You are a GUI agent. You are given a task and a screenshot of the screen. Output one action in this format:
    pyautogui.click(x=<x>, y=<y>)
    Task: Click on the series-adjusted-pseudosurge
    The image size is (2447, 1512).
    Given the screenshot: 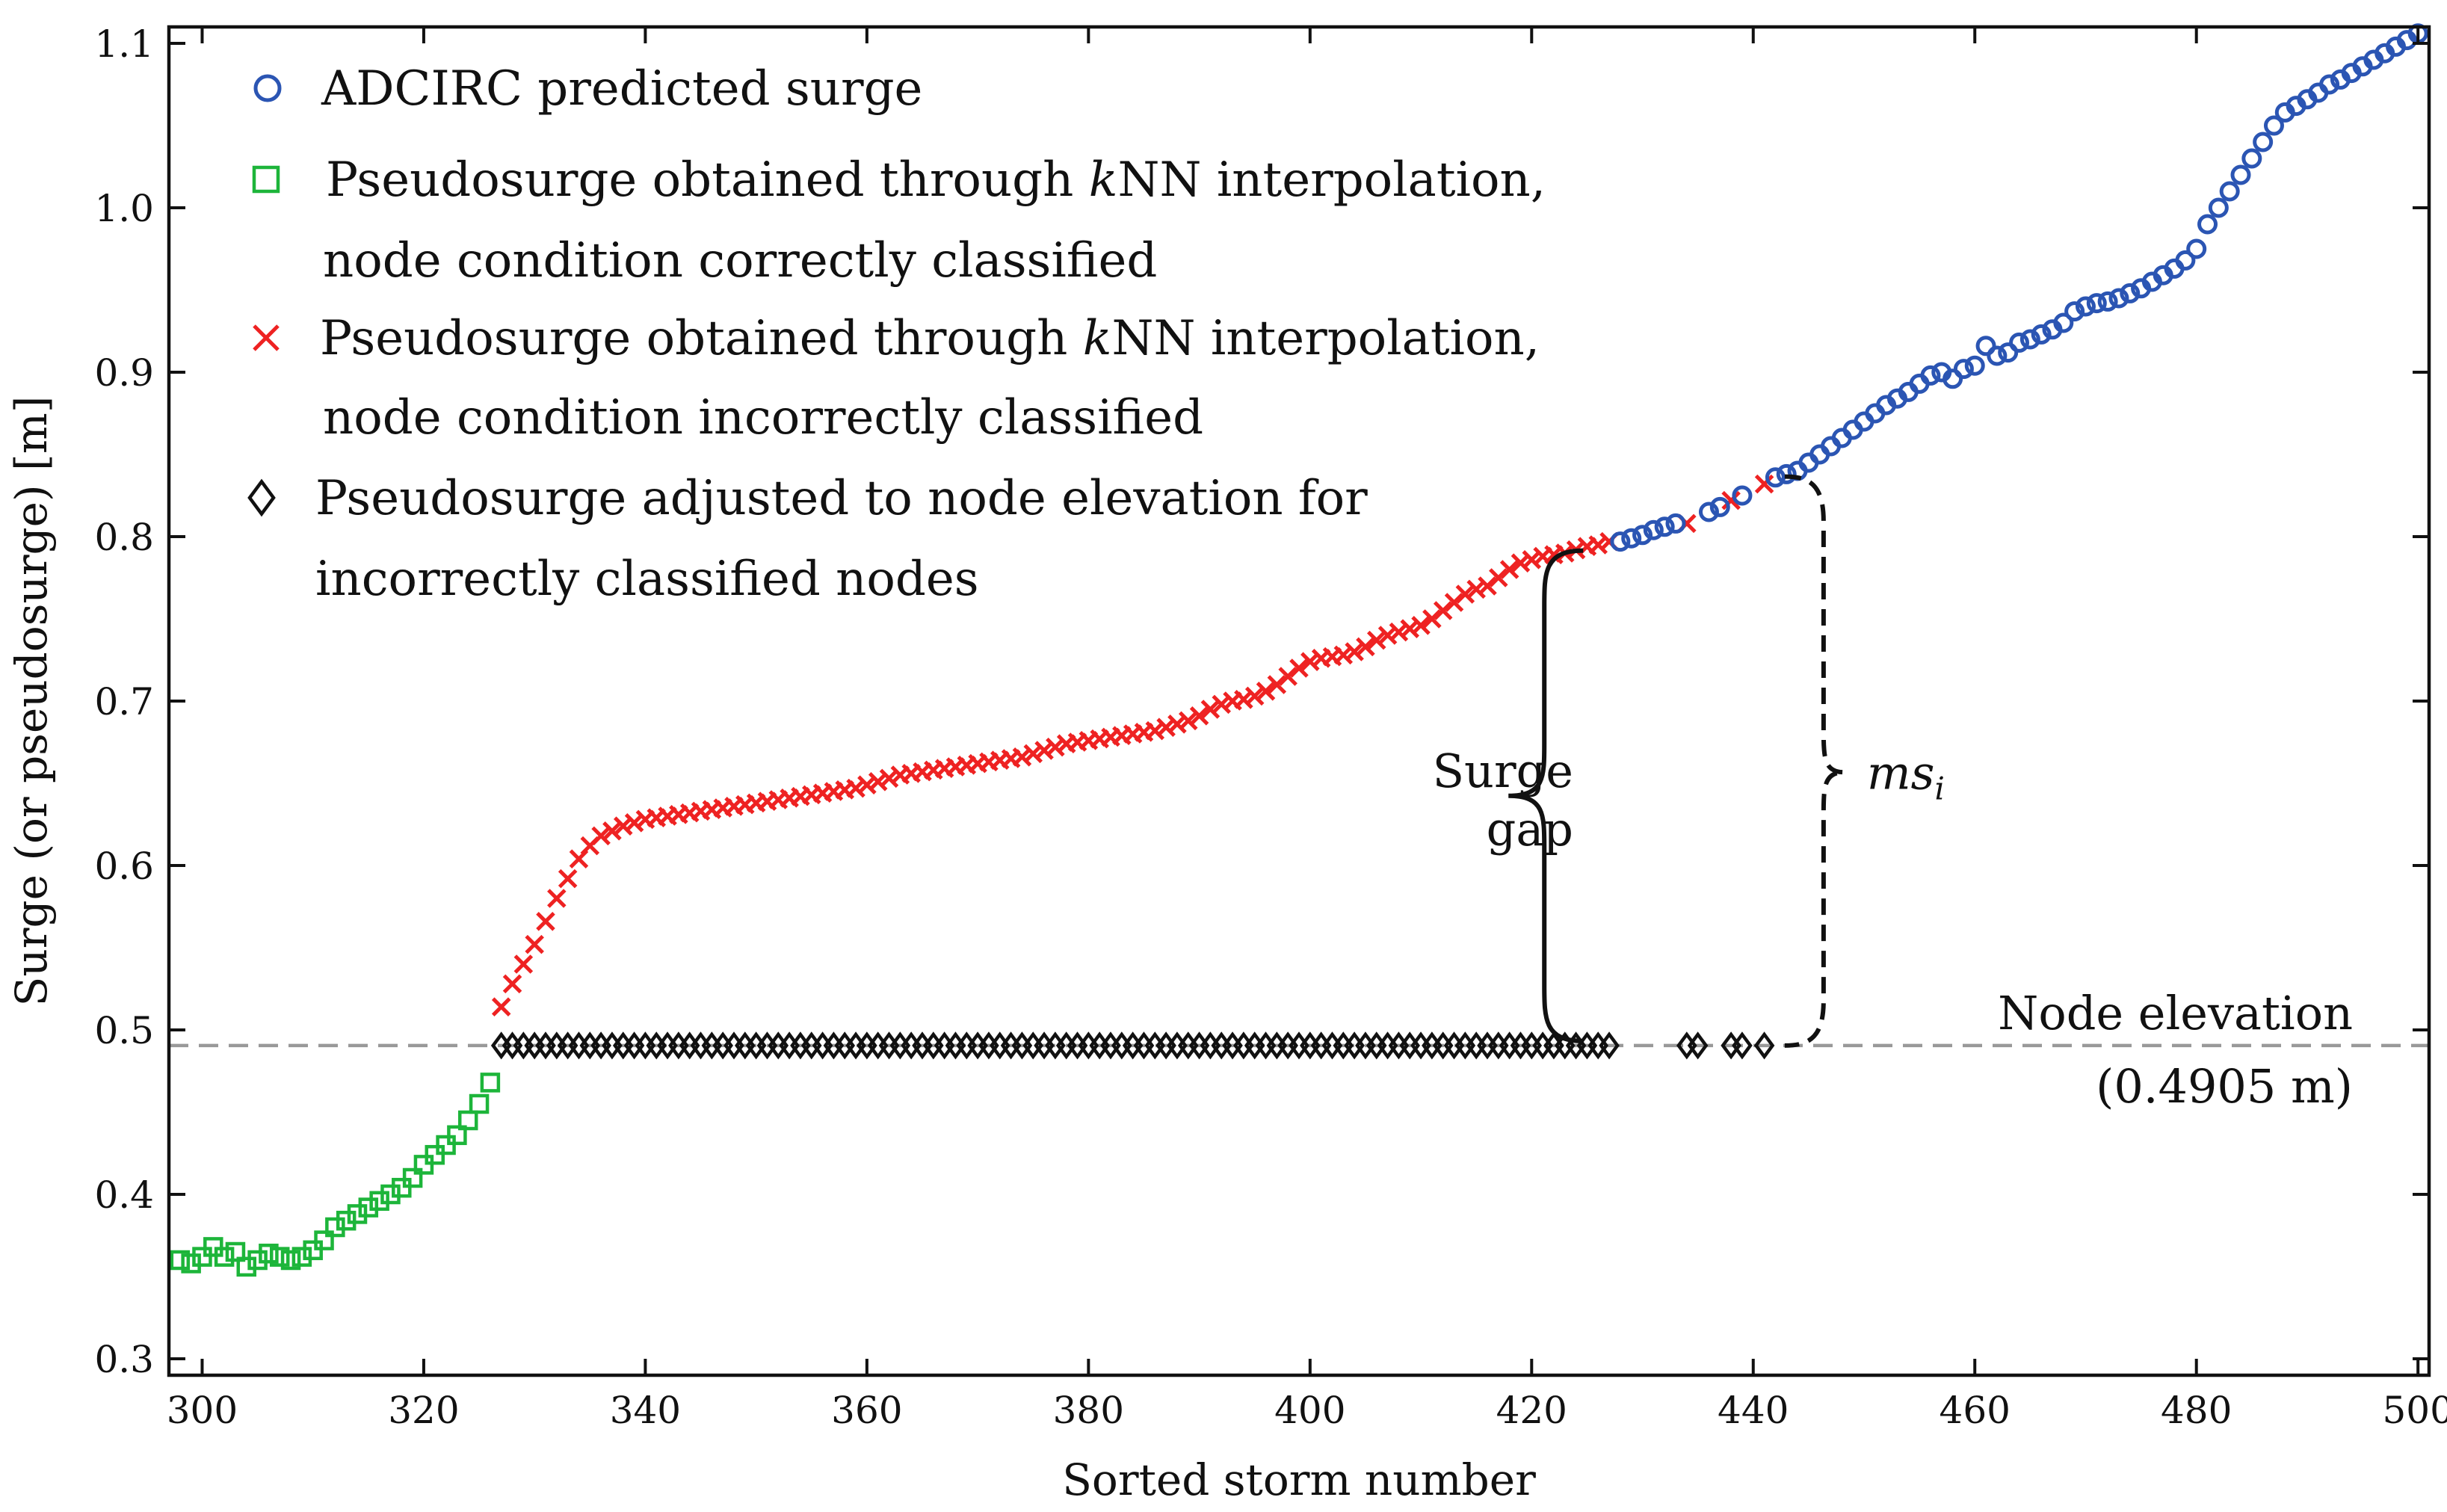 What is the action you would take?
    pyautogui.click(x=1132, y=1045)
    